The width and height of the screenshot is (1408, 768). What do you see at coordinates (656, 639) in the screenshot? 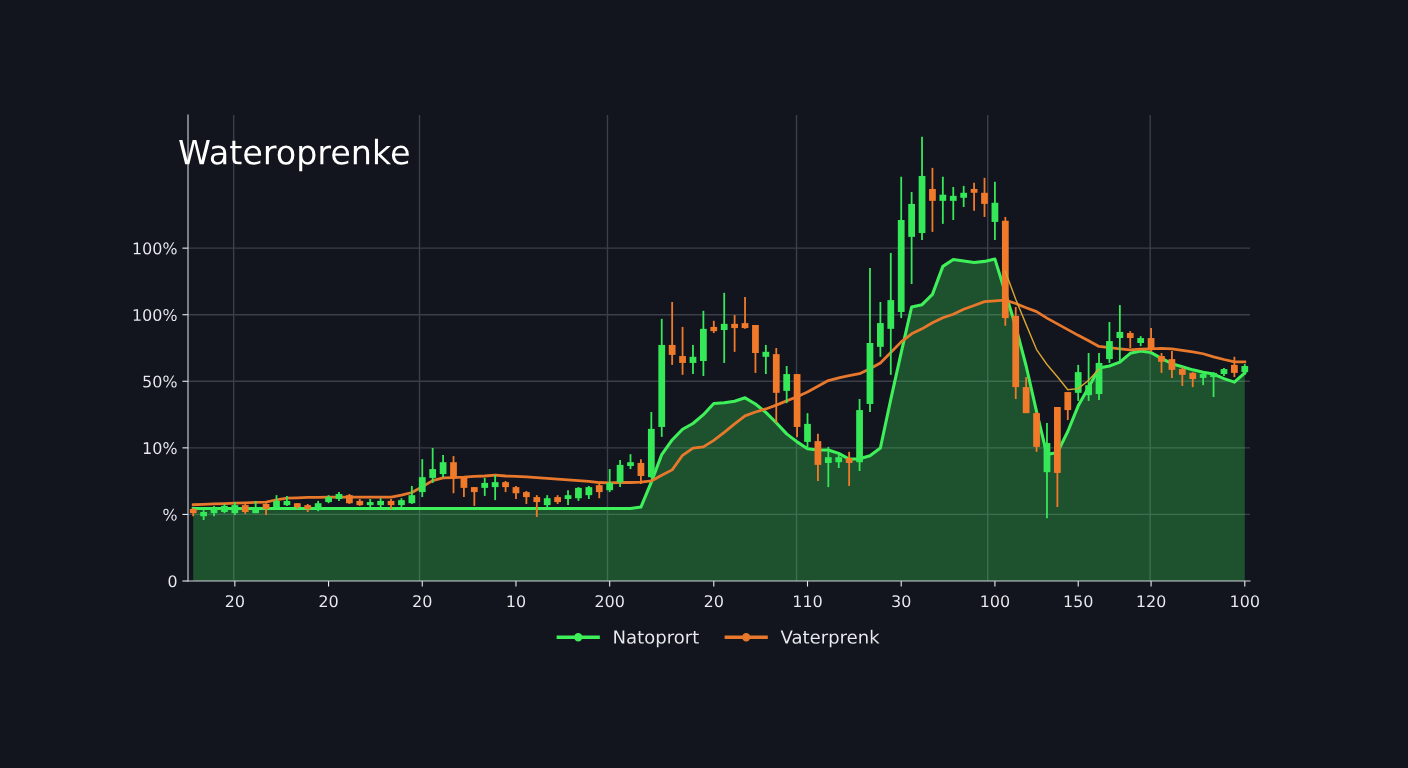
I see `legend-label: Natoprort` at bounding box center [656, 639].